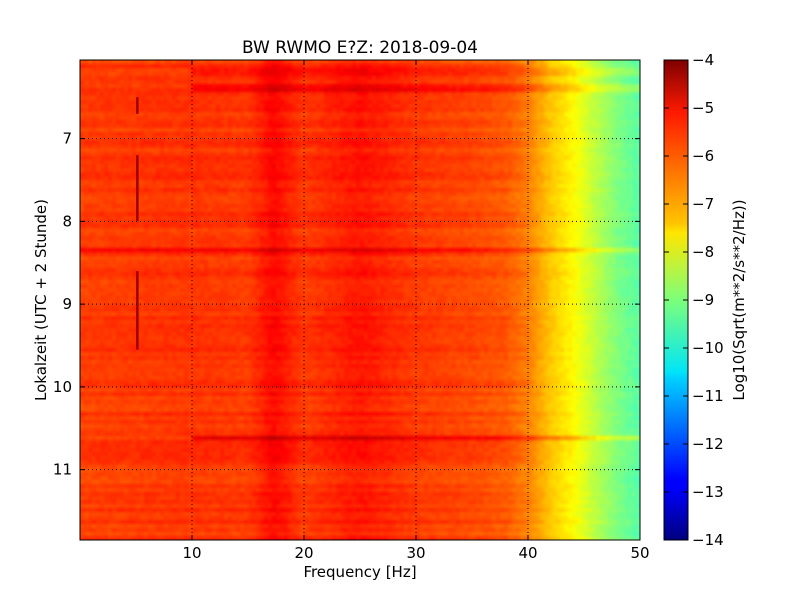  Describe the element at coordinates (415, 553) in the screenshot. I see `x-tick-label: 30` at that location.